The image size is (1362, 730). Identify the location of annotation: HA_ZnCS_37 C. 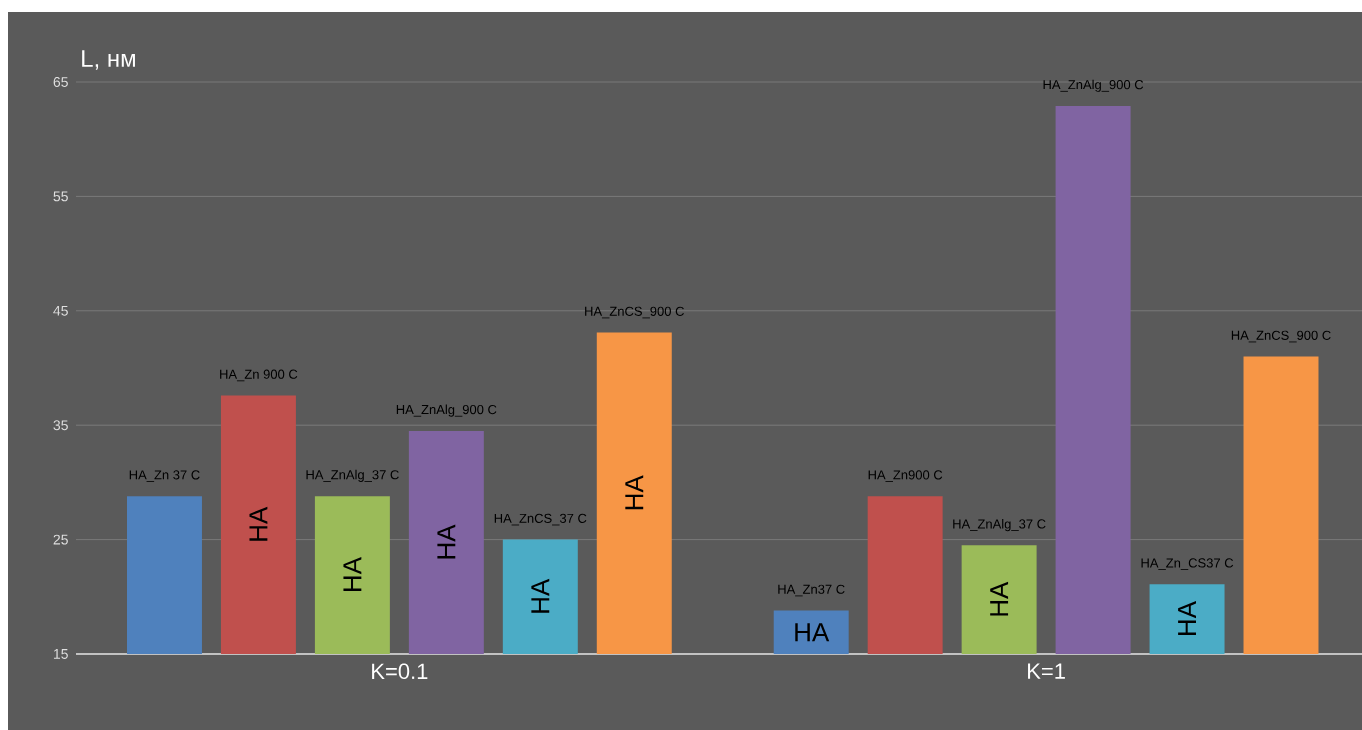
(540, 519).